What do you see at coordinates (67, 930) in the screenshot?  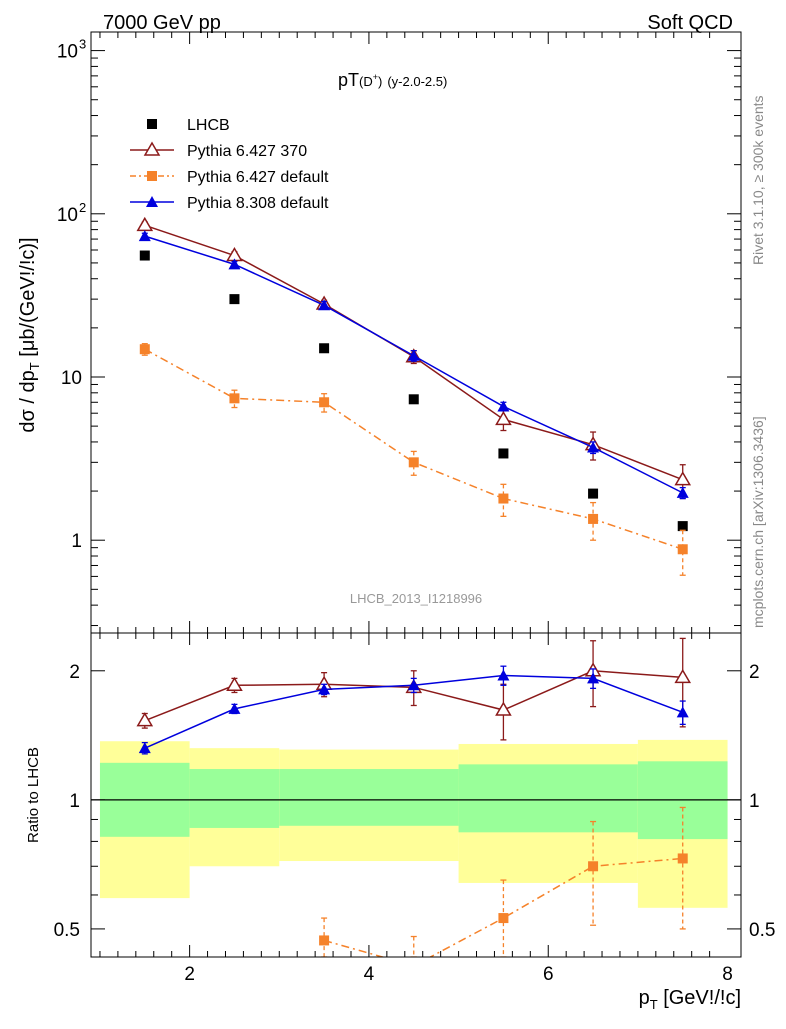 I see `ratio-y-tick-label: 0.5` at bounding box center [67, 930].